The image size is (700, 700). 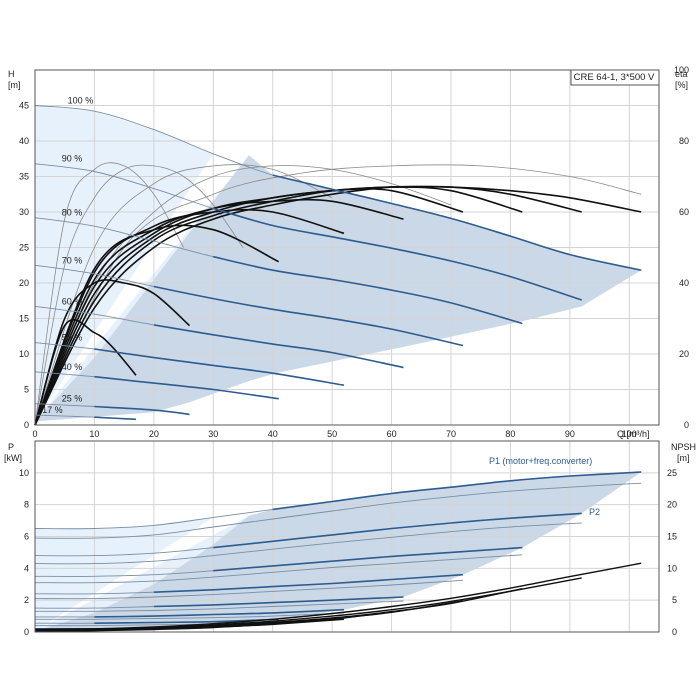 I want to click on y-tick-label-npsh: 0, so click(x=674, y=632).